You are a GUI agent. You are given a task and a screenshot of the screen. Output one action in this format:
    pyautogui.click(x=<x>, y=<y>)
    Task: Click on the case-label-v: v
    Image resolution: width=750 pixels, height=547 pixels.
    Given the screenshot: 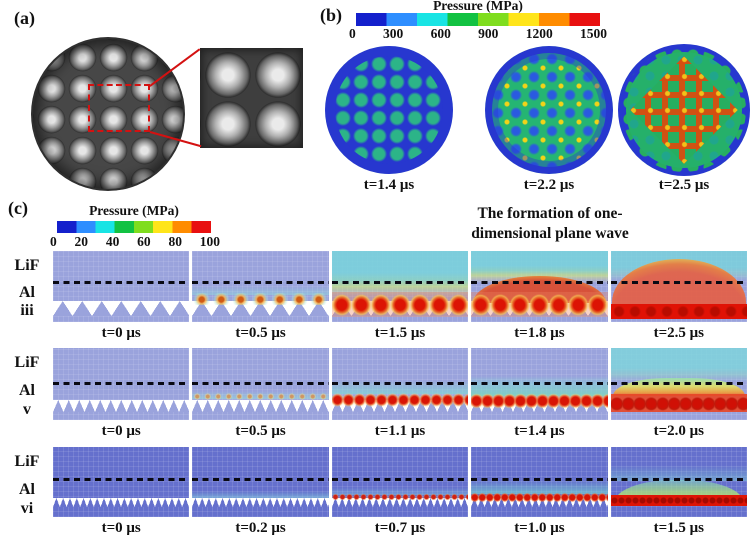 What is the action you would take?
    pyautogui.click(x=27, y=409)
    